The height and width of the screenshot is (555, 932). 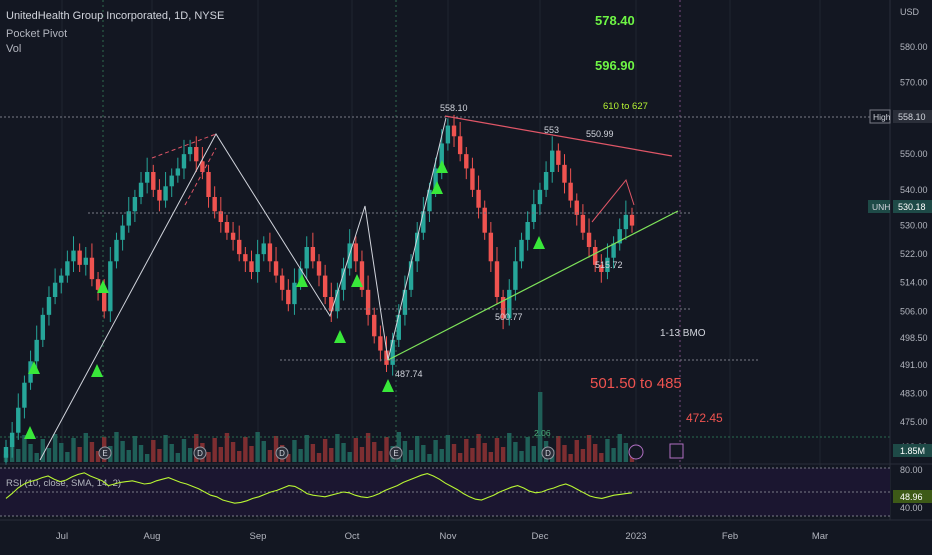 I want to click on time-axis-label: Jul, so click(x=62, y=536).